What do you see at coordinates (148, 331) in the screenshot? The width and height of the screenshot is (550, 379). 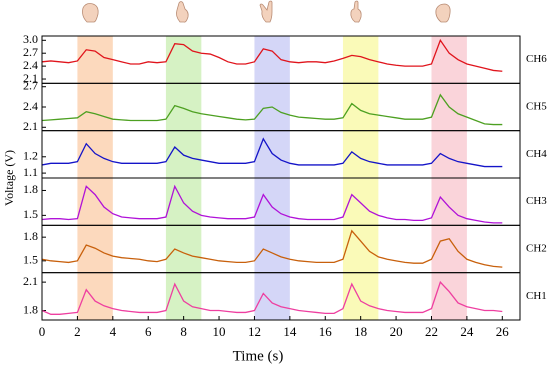 I see `x-tick-label: 6` at bounding box center [148, 331].